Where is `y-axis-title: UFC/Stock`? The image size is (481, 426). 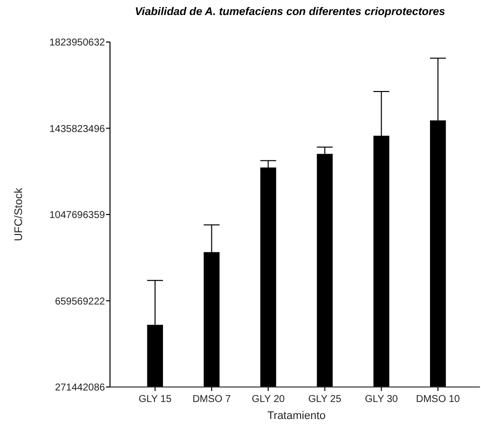
y-axis-title: UFC/Stock is located at coordinates (19, 214).